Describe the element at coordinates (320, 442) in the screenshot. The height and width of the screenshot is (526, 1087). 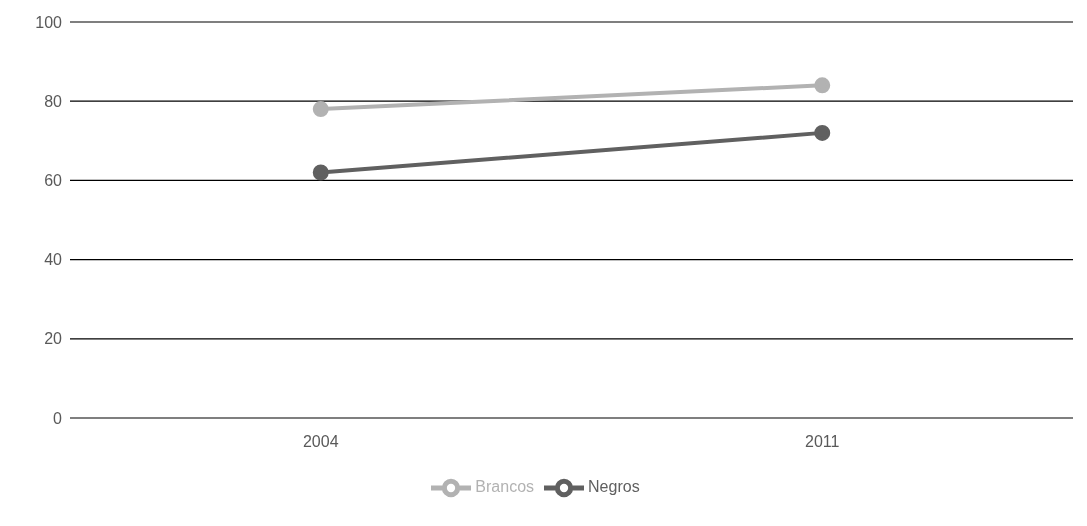
I see `x-tick-label: 2004` at that location.